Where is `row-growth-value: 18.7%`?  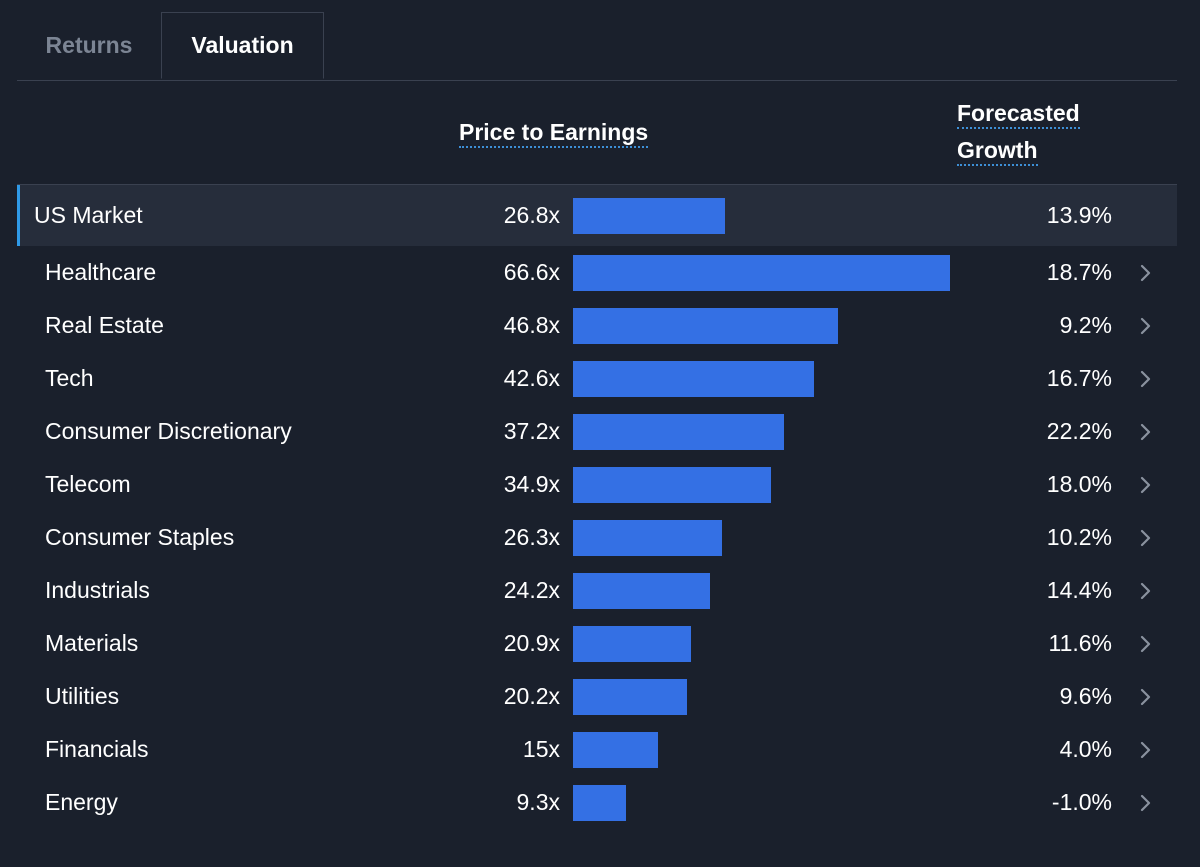
row-growth-value: 18.7% is located at coordinates (1079, 272).